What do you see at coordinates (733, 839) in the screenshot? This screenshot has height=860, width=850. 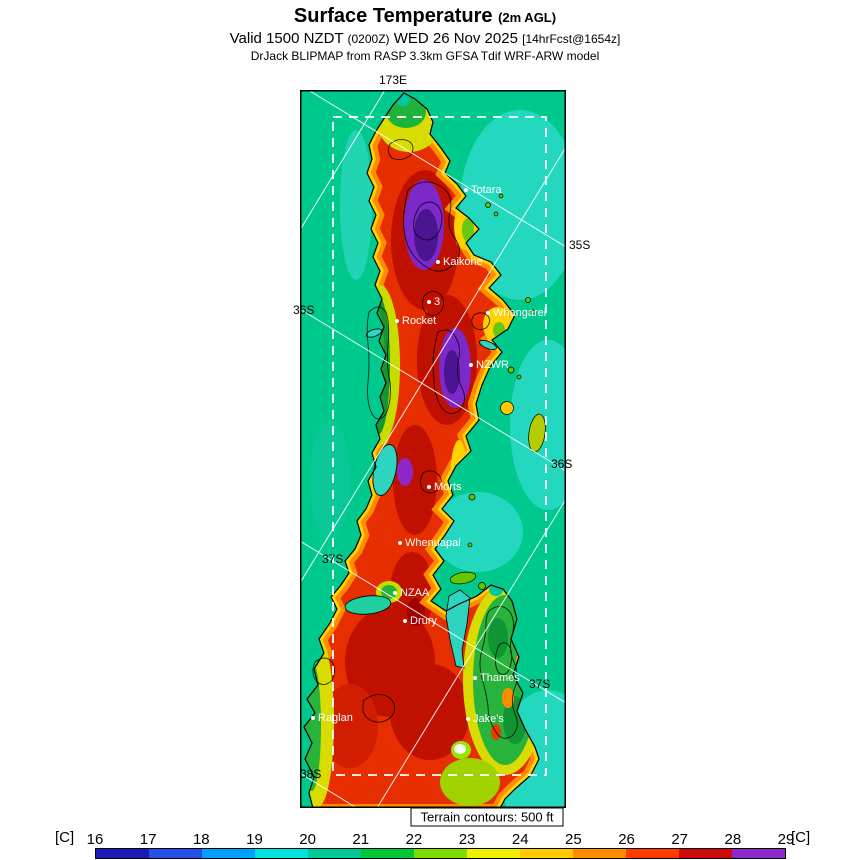 I see `colorbar-tick-28: 28` at bounding box center [733, 839].